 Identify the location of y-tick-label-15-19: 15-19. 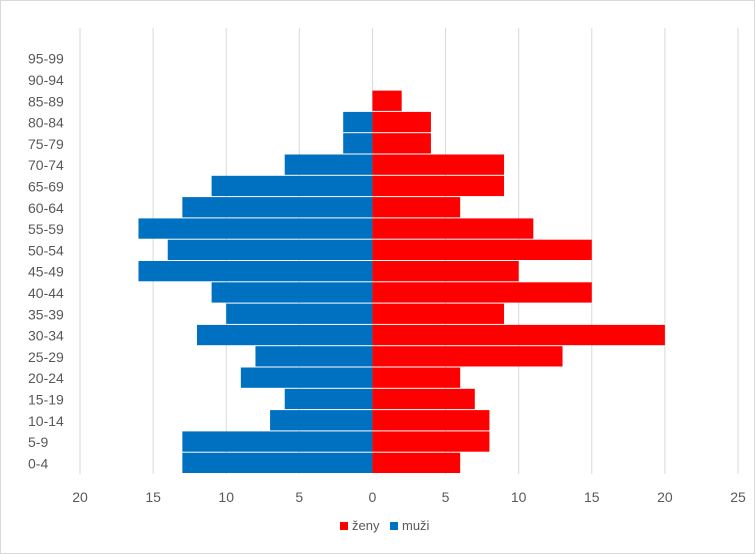
(46, 399).